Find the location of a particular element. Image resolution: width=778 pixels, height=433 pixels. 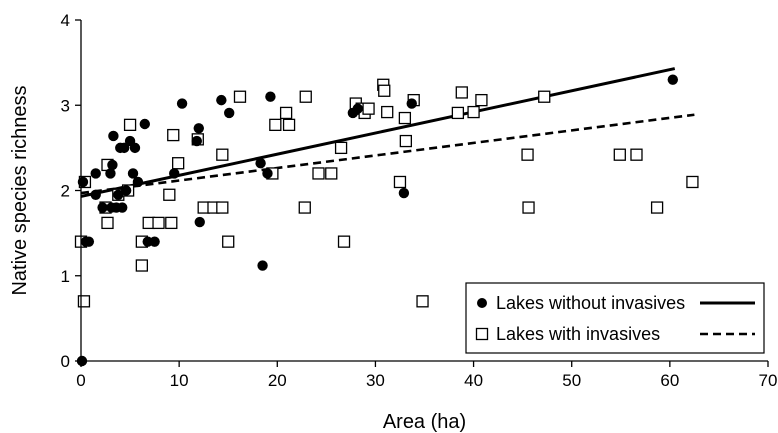

legend-box is located at coordinates (615, 318).